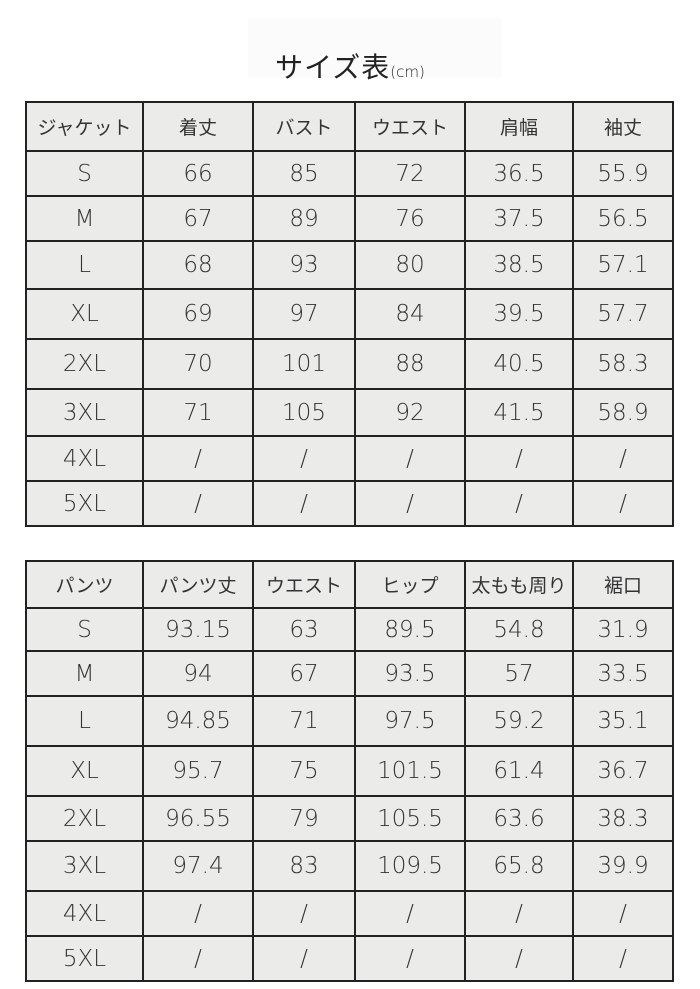 The width and height of the screenshot is (700, 989). Describe the element at coordinates (198, 314) in the screenshot. I see `table-cell: 69` at that location.